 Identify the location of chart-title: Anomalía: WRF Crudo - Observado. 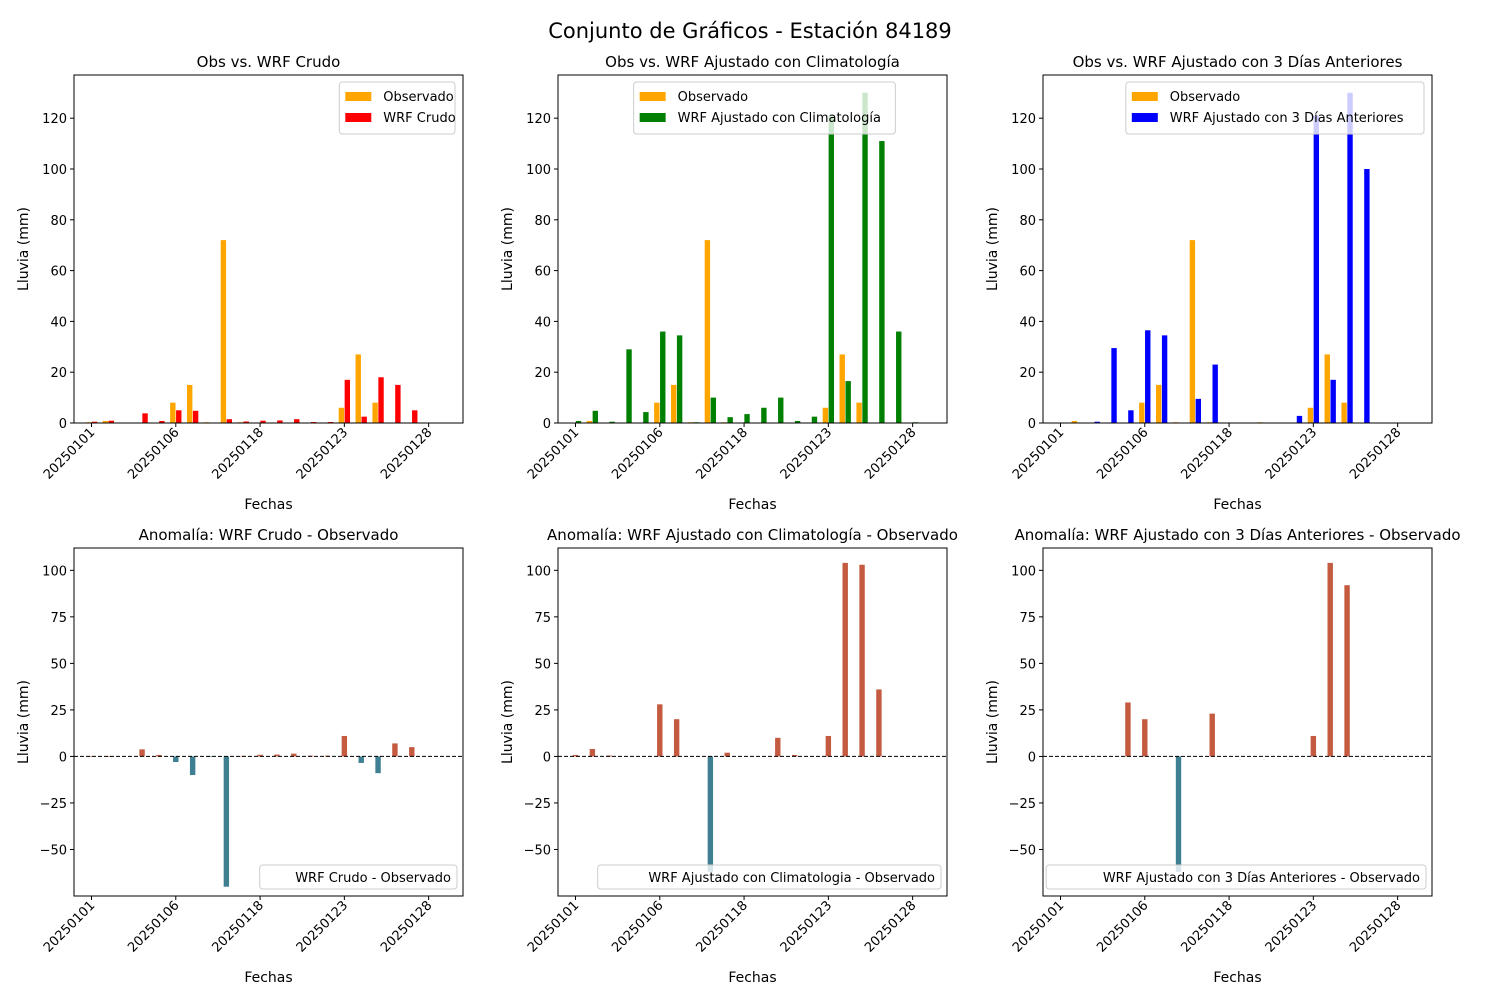
(269, 535).